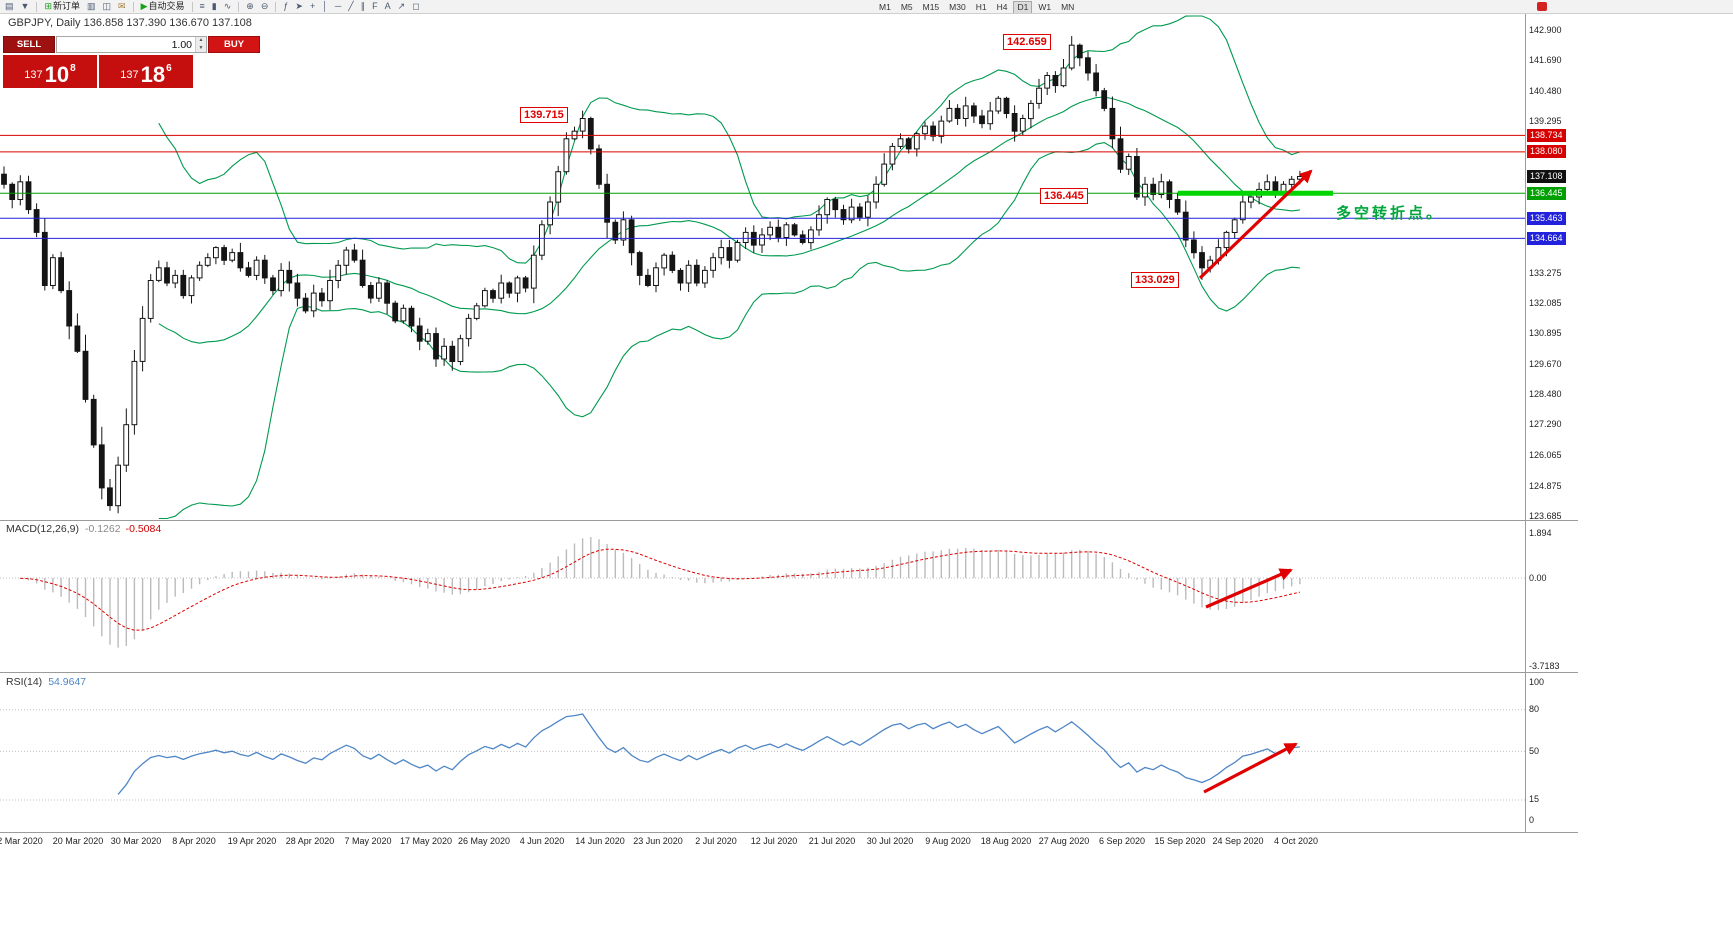 The width and height of the screenshot is (1733, 931). Describe the element at coordinates (906, 6) in the screenshot. I see `timeframe-m5-button: M5` at that location.